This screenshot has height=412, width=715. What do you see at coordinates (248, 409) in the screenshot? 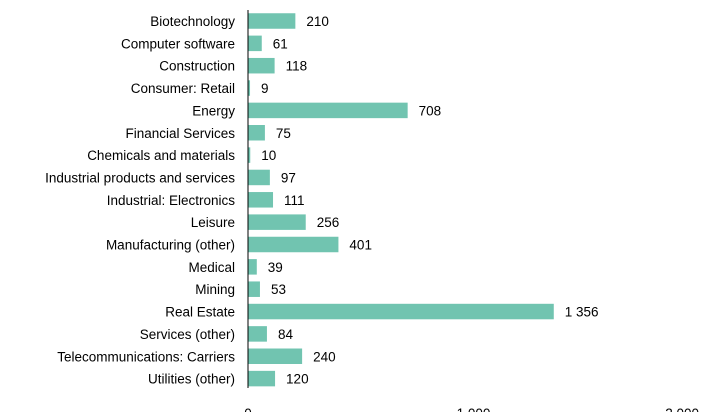
I see `x-tick-label: 0` at bounding box center [248, 409].